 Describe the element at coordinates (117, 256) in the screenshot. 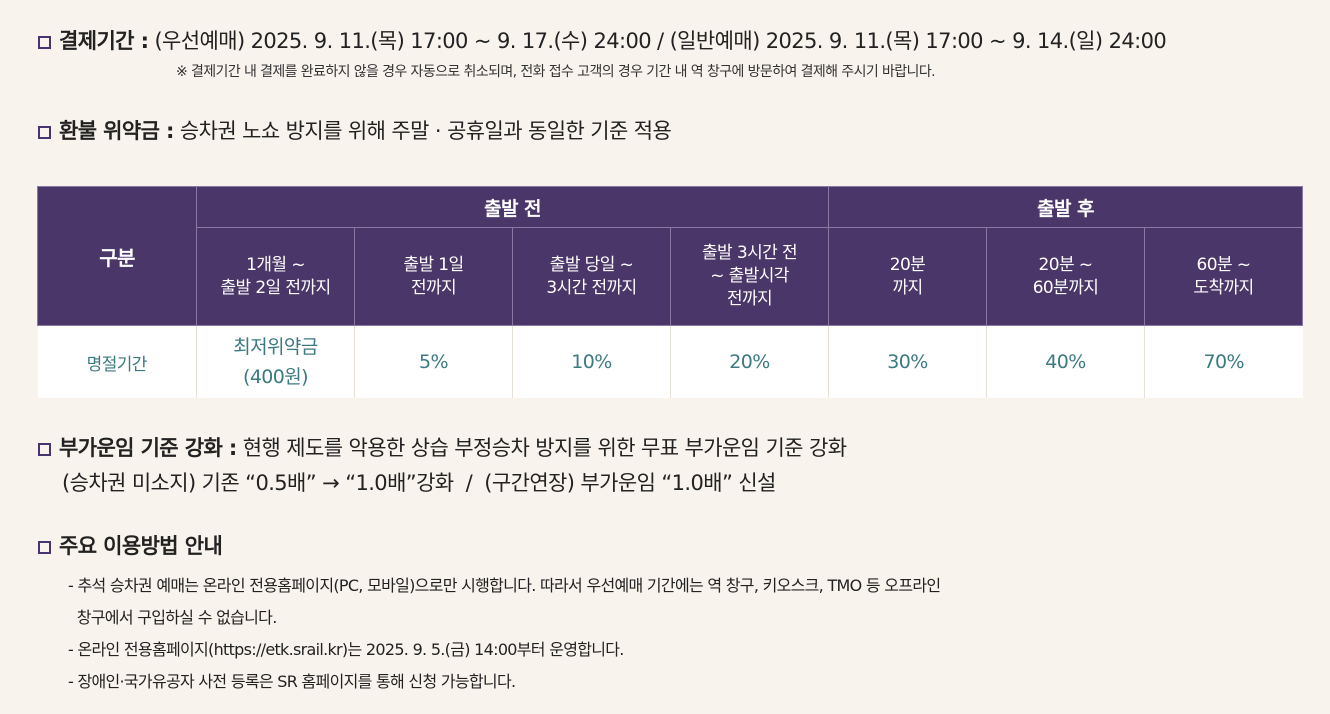

I see `table-header-gubun: 구분` at that location.